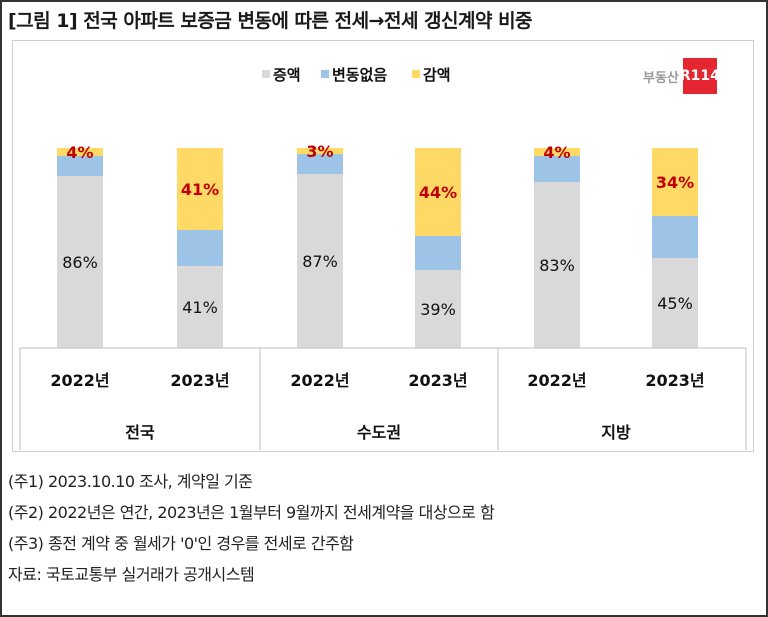 The image size is (768, 617). I want to click on x-tick-label-0: 2022년, so click(79, 380).